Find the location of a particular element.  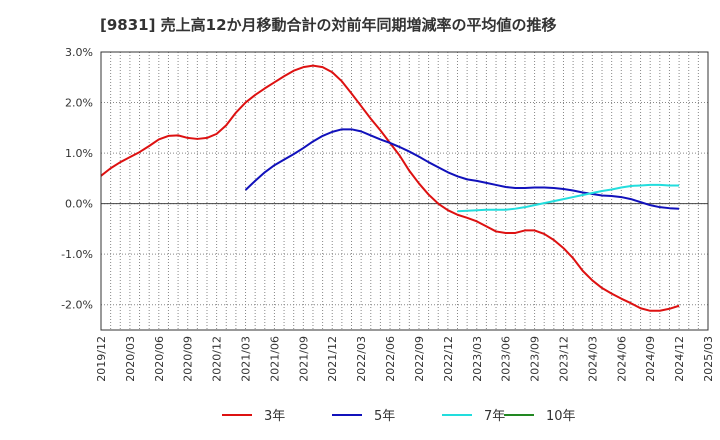

x-tick-label: 2023/09 is located at coordinates (535, 359).